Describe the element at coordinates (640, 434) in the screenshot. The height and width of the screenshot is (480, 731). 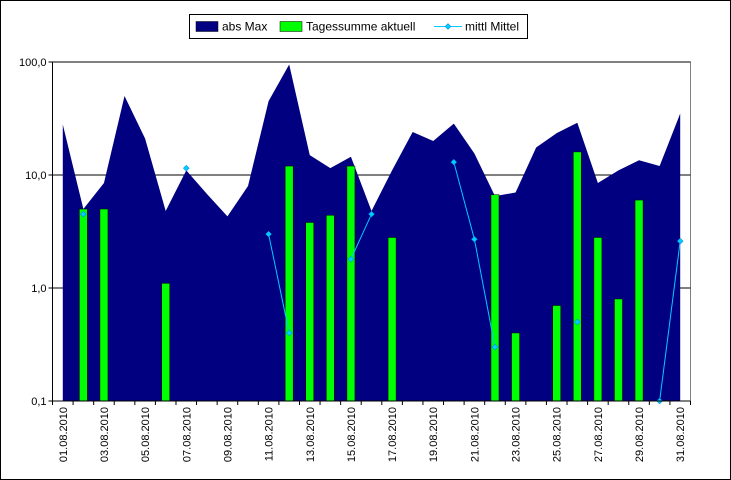
I see `x-tick-label: 29.08.2010` at that location.